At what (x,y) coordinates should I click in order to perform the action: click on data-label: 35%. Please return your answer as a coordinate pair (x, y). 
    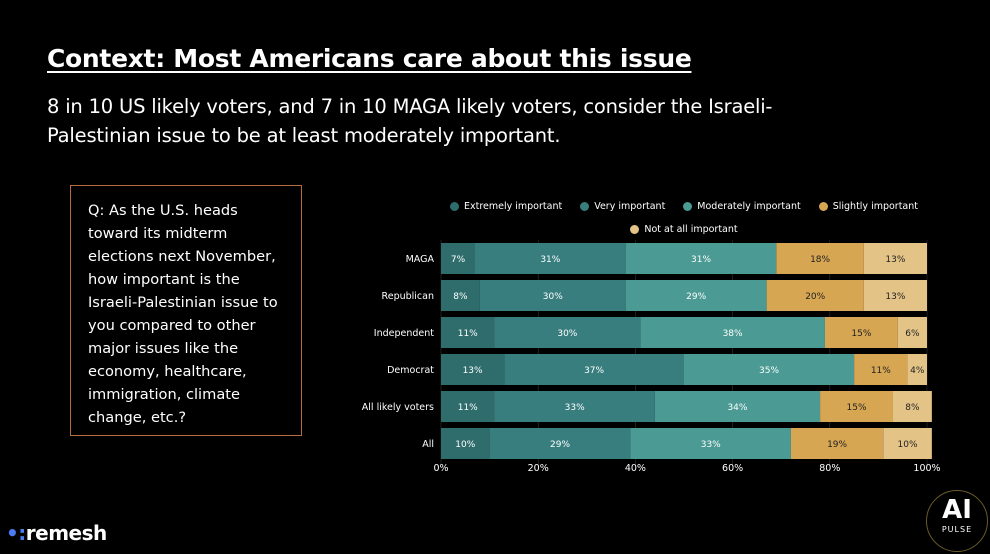
    Looking at the image, I should click on (769, 371).